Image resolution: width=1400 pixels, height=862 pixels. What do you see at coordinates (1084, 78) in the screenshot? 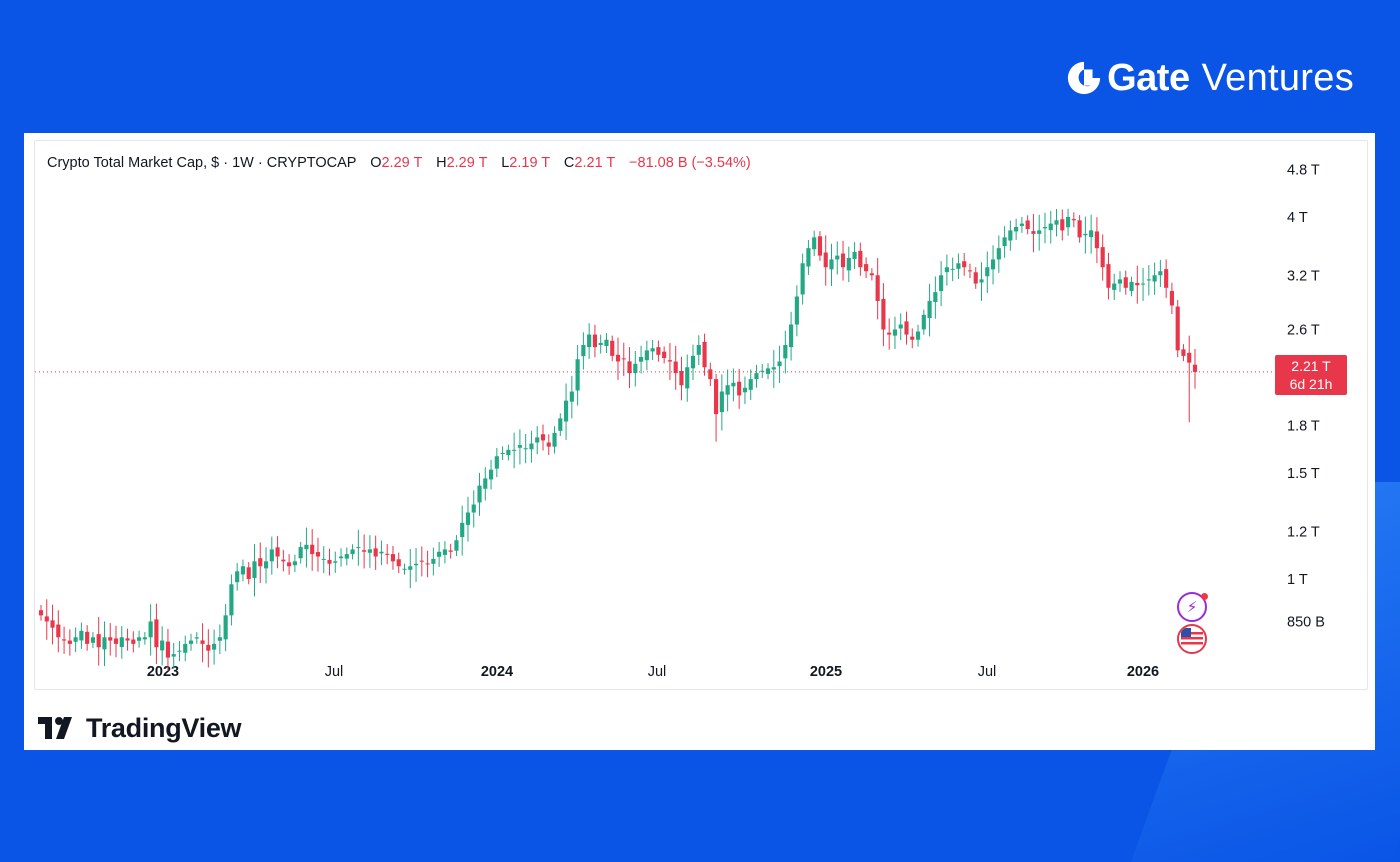
I see `gate-logo-icon` at bounding box center [1084, 78].